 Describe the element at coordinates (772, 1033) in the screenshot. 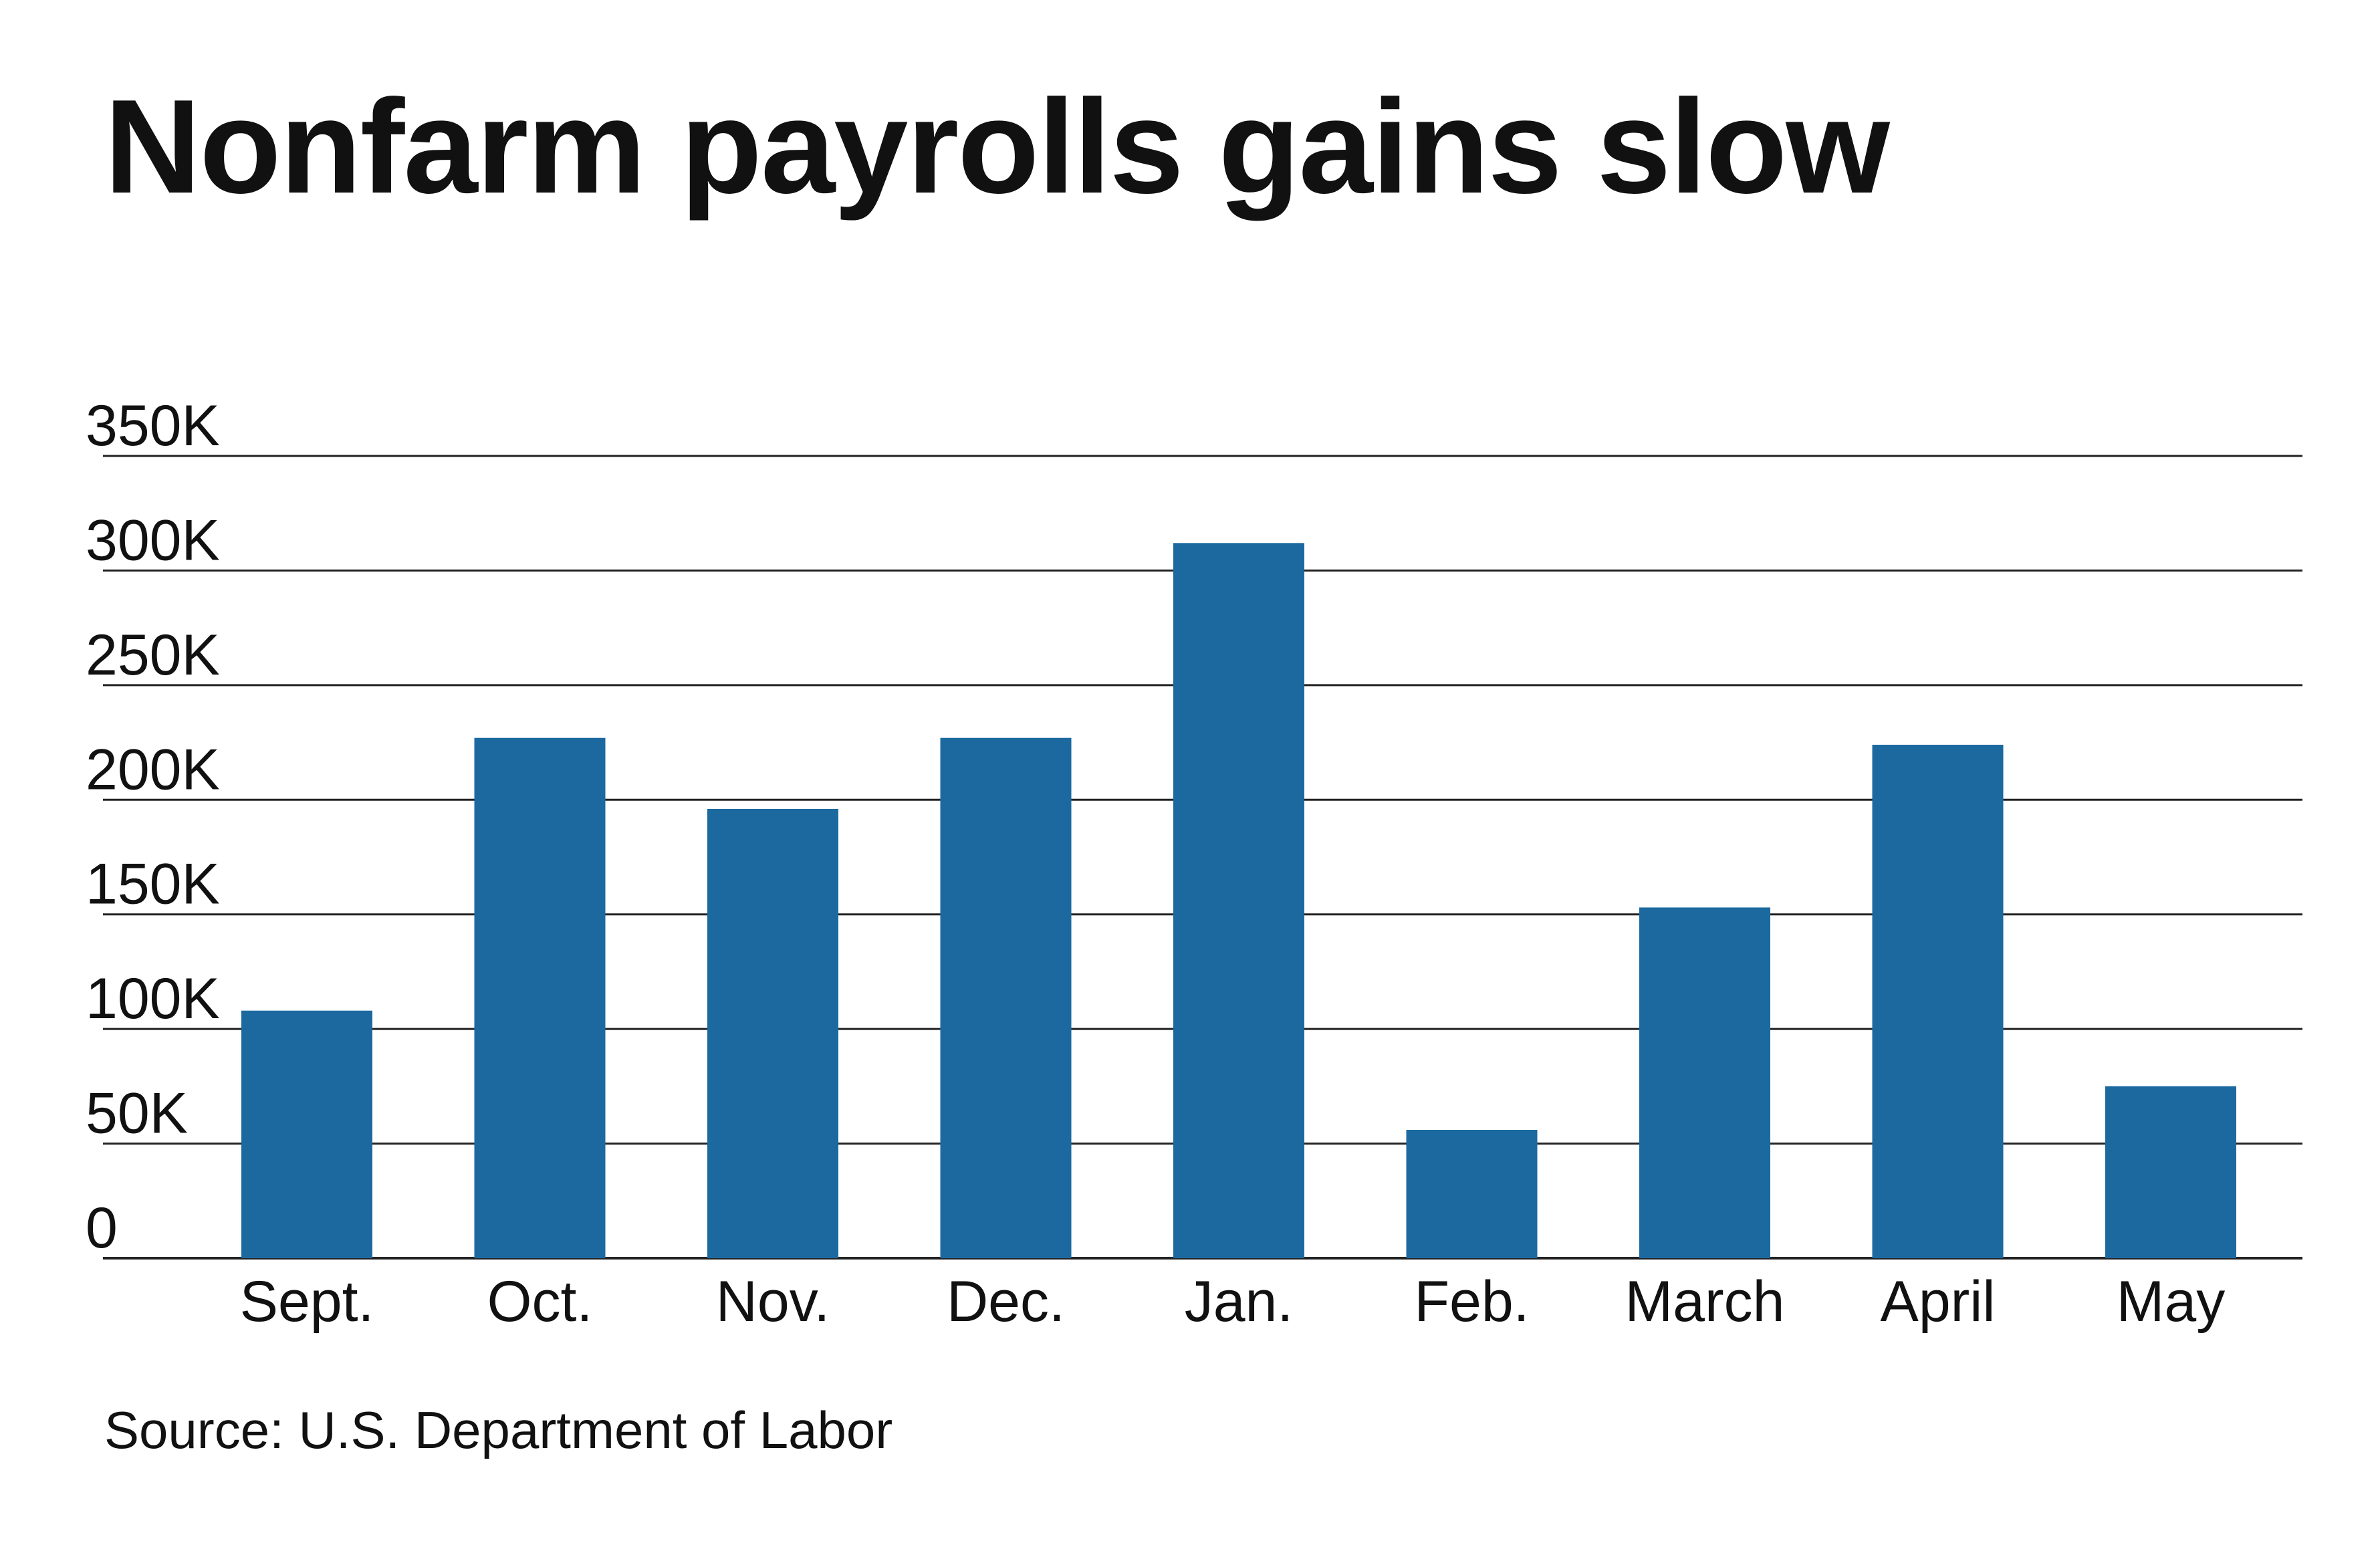

I see `bar-nov` at that location.